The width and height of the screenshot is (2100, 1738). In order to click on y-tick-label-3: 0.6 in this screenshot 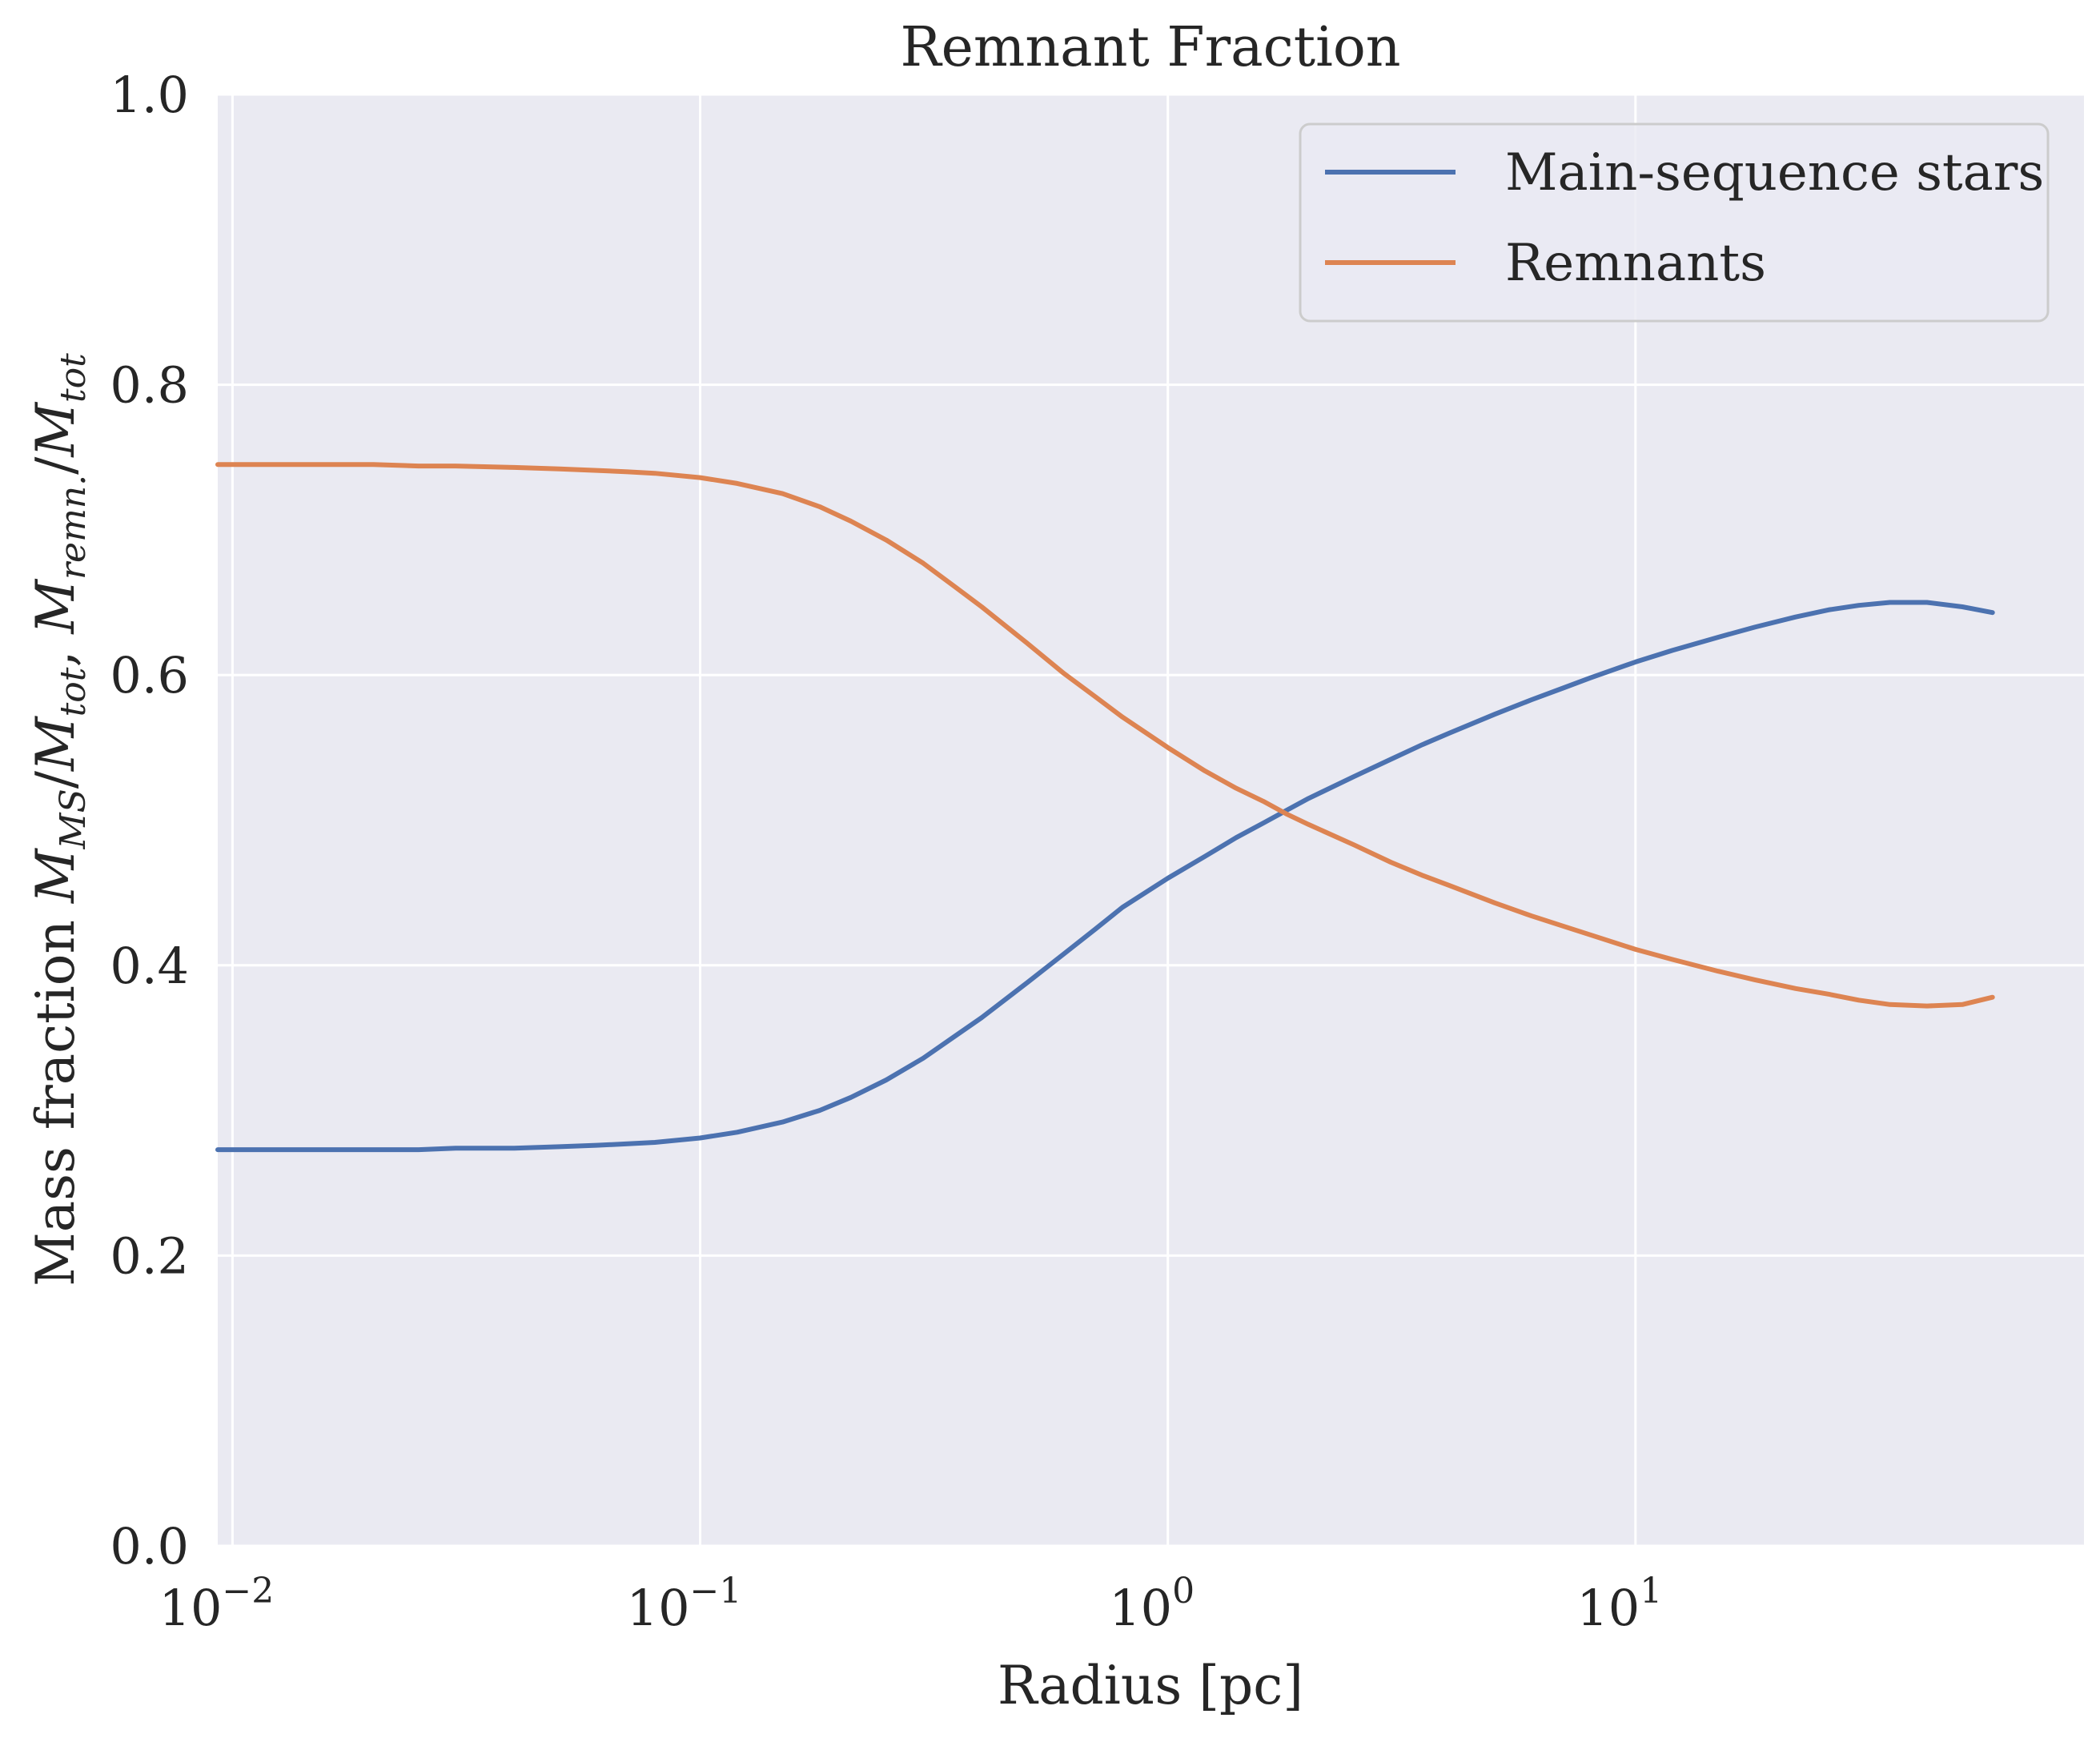, I will do `click(149, 675)`.